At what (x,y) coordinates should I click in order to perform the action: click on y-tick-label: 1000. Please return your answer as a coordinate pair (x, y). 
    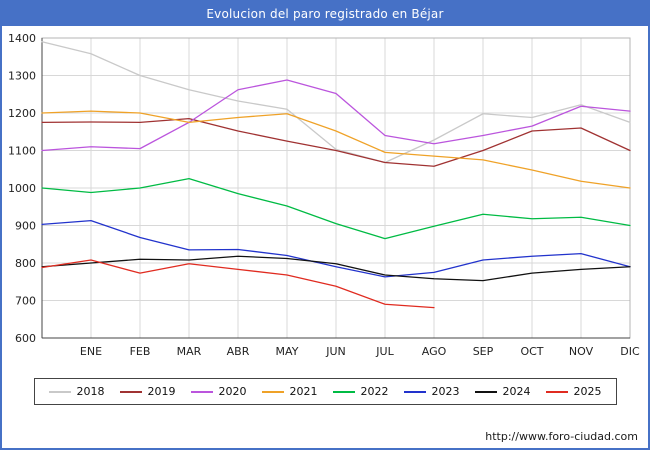
    Looking at the image, I should click on (22, 188).